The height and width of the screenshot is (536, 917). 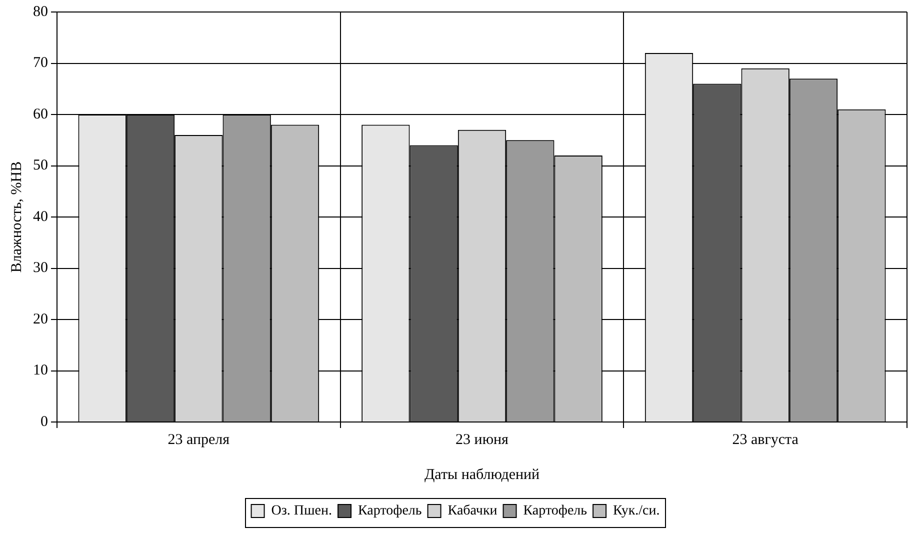 What do you see at coordinates (40, 216) in the screenshot?
I see `y-tick-label: 40` at bounding box center [40, 216].